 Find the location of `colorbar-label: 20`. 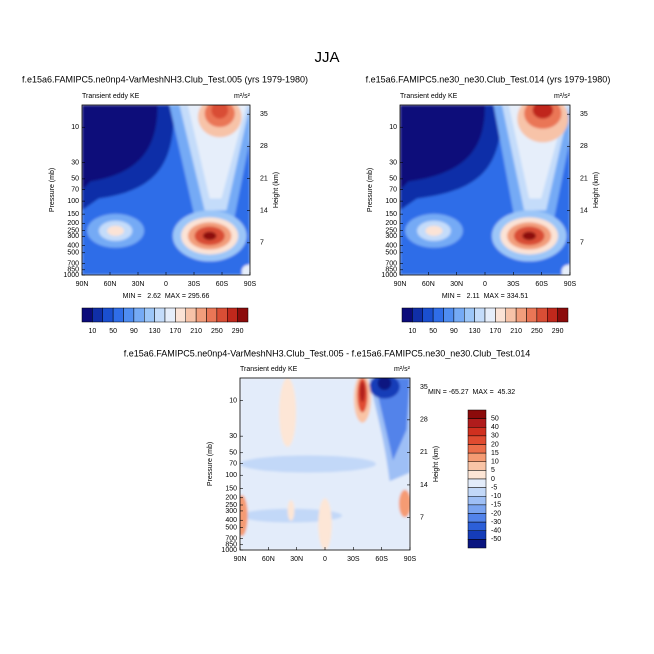

colorbar-label: 20 is located at coordinates (495, 444).